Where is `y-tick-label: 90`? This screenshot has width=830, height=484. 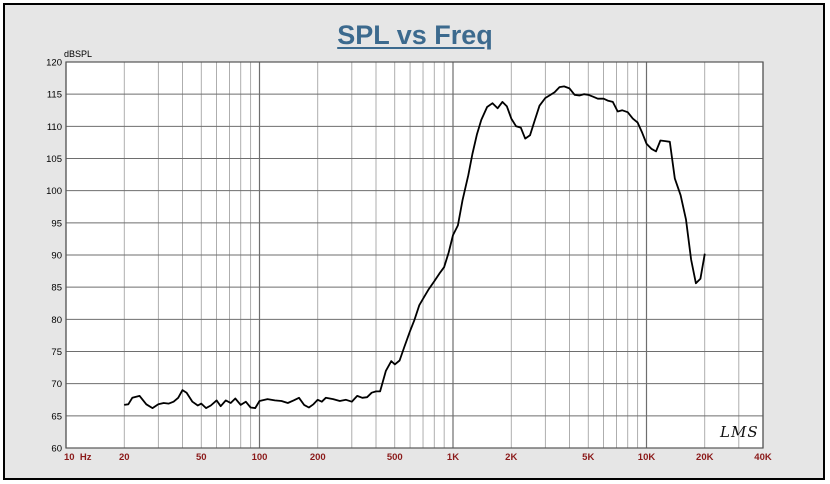 y-tick-label: 90 is located at coordinates (56, 256).